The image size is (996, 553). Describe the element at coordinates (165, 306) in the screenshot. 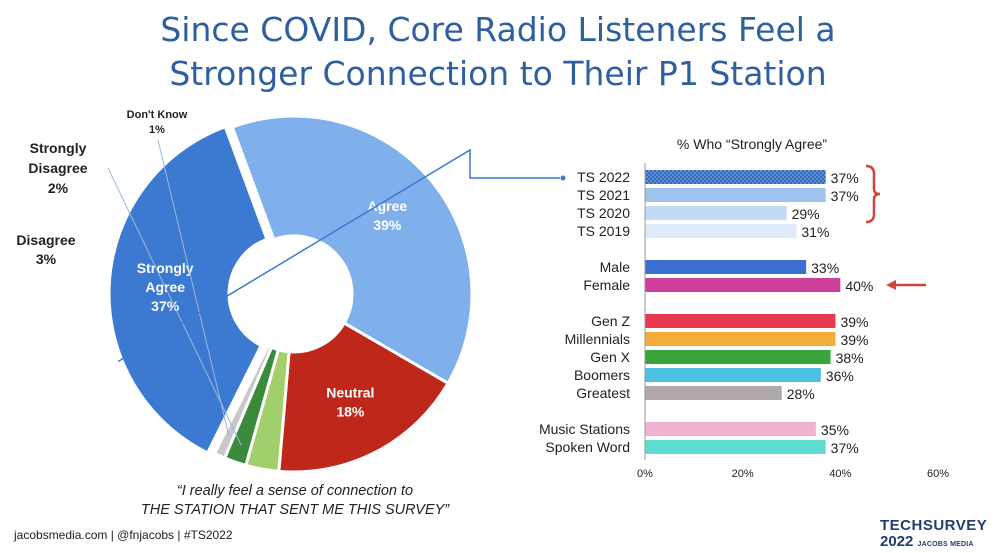

I see `donut-slice-label: 37%` at that location.